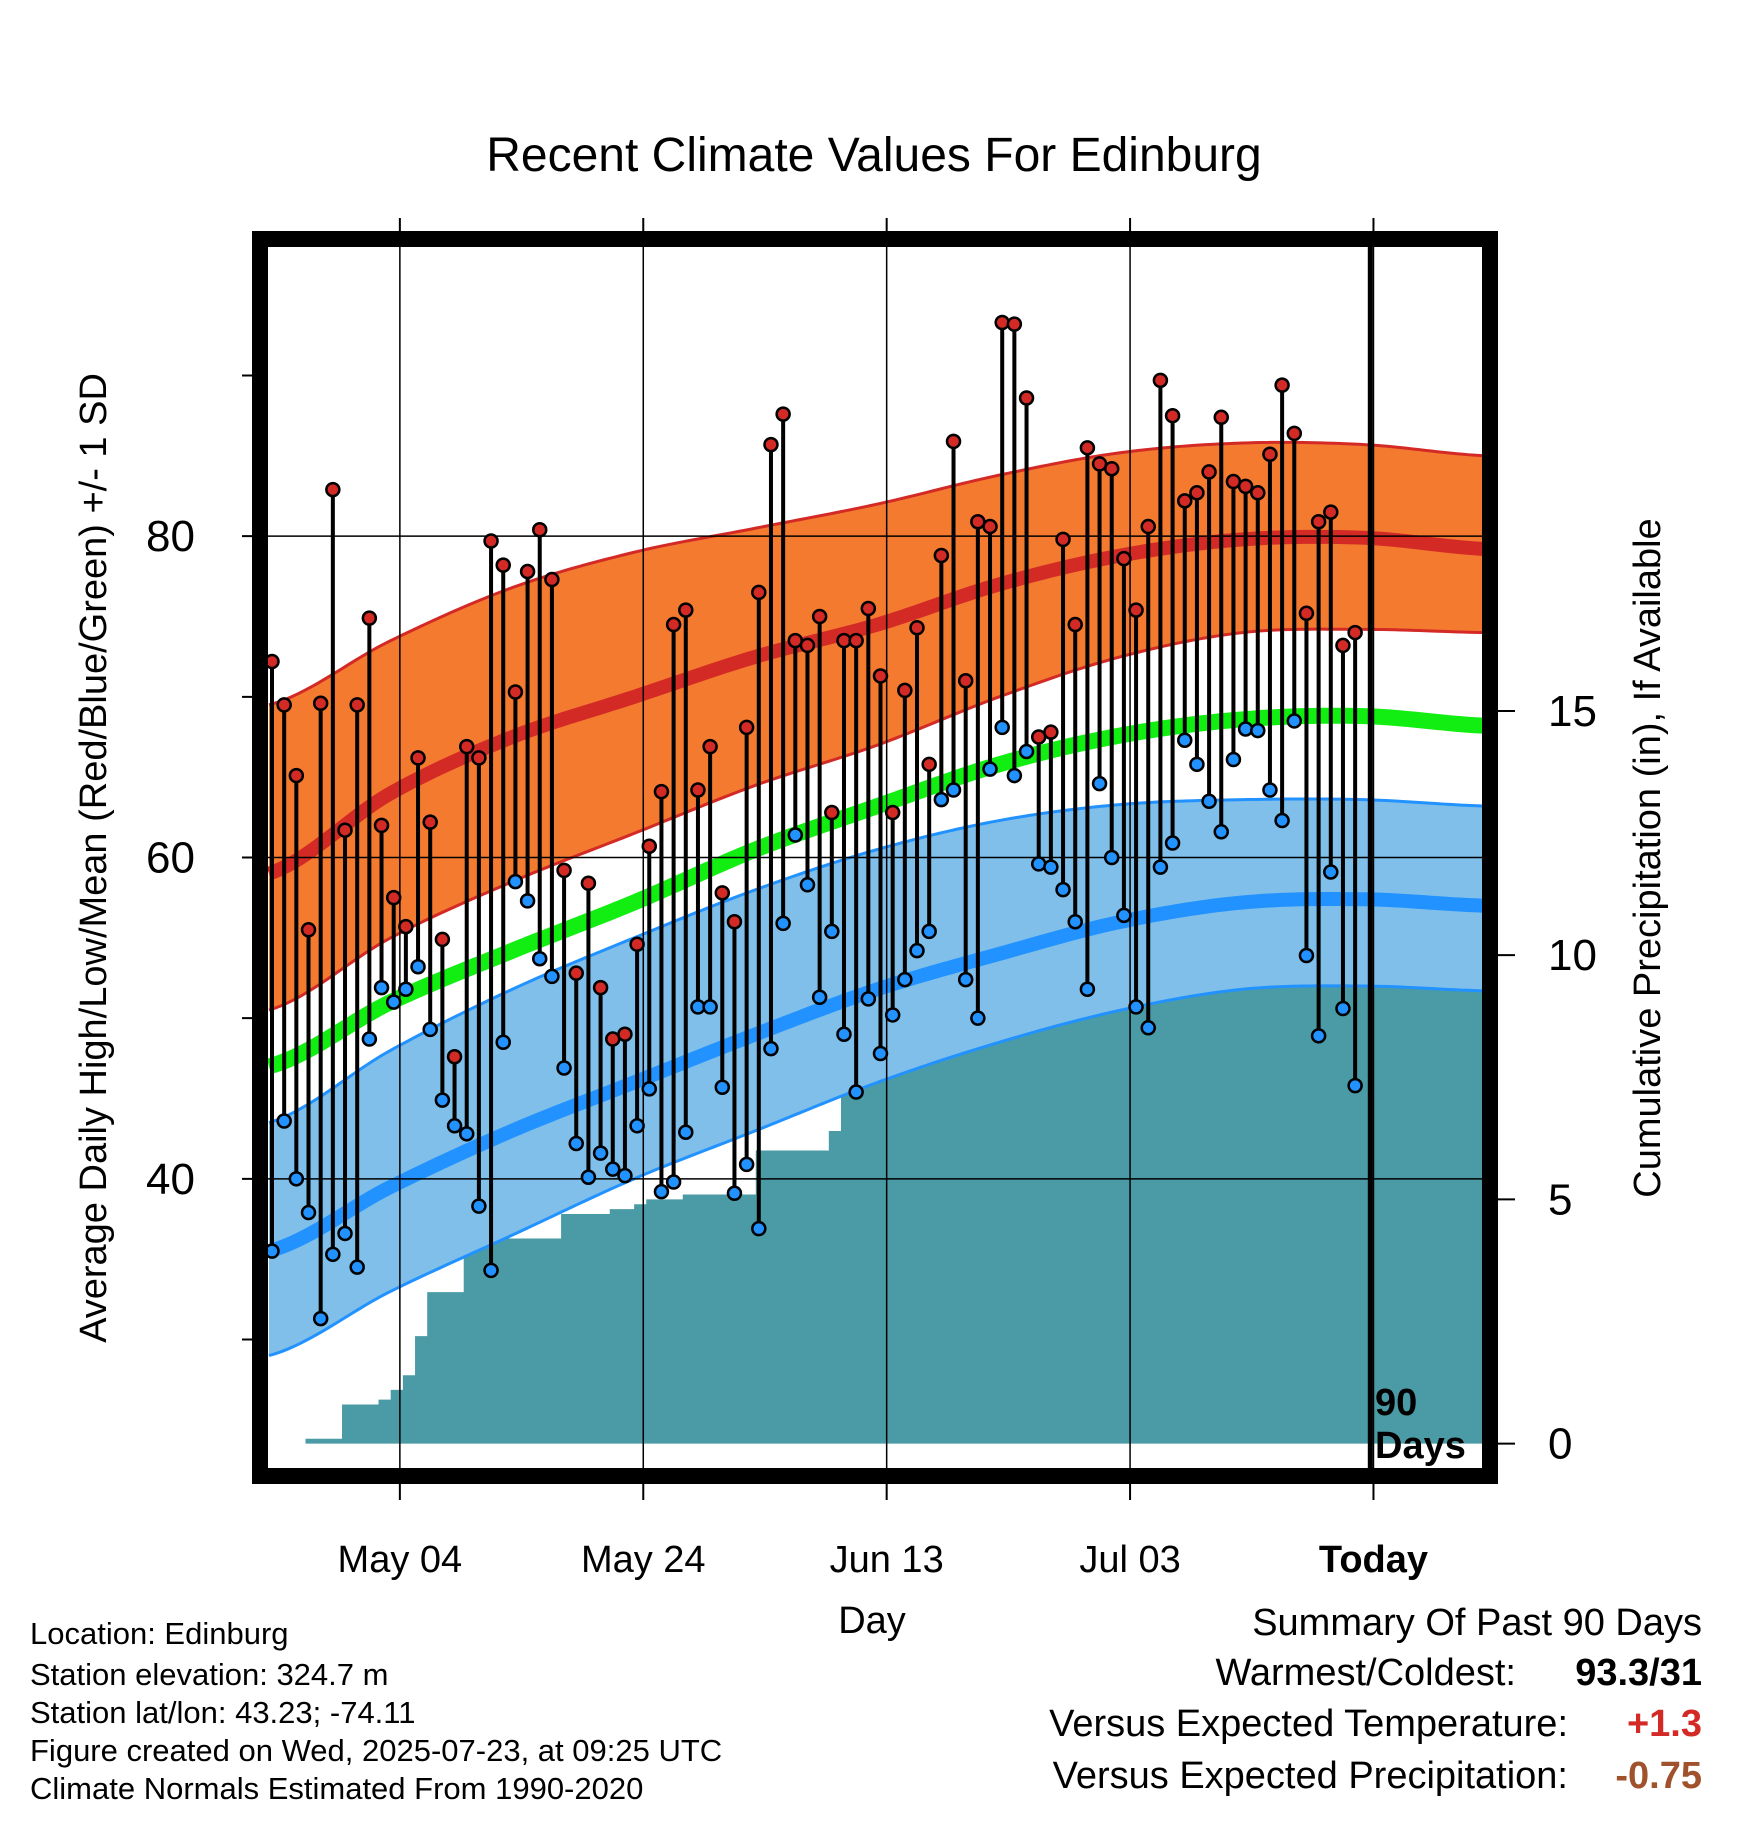 The image size is (1748, 1828). I want to click on x-axis-title: Day, so click(872, 1621).